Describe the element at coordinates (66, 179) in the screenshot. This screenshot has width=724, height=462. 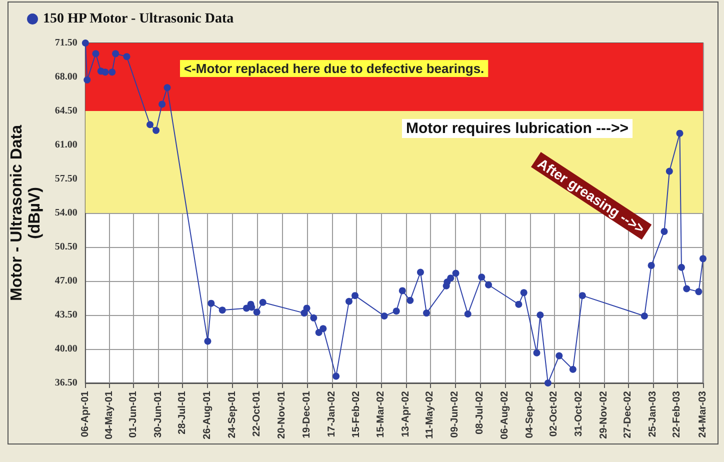
I see `y-tick-label: 57.50` at that location.